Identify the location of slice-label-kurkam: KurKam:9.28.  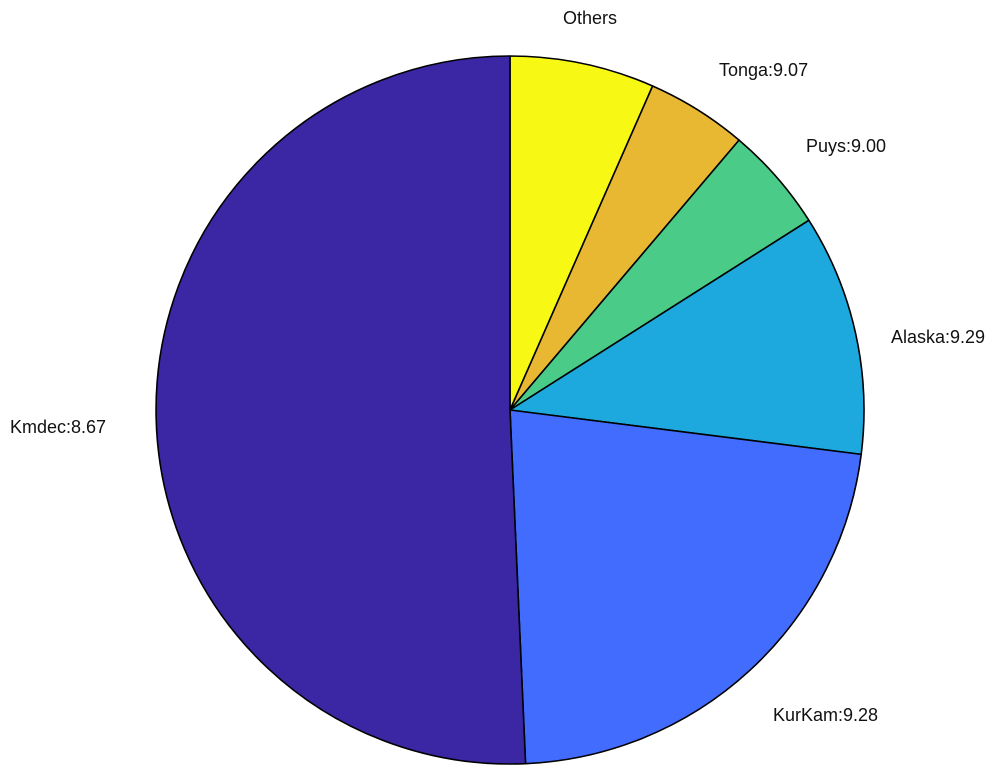
(825, 715).